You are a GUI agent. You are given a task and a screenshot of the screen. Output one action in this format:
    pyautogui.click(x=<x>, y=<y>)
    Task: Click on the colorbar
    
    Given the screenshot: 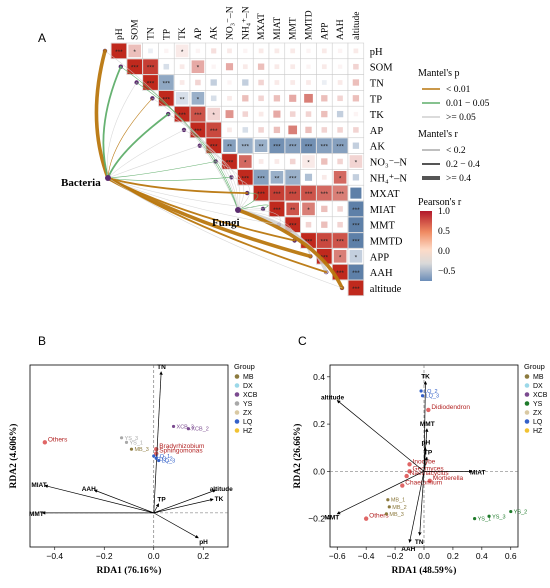 What is the action you would take?
    pyautogui.click(x=426, y=246)
    